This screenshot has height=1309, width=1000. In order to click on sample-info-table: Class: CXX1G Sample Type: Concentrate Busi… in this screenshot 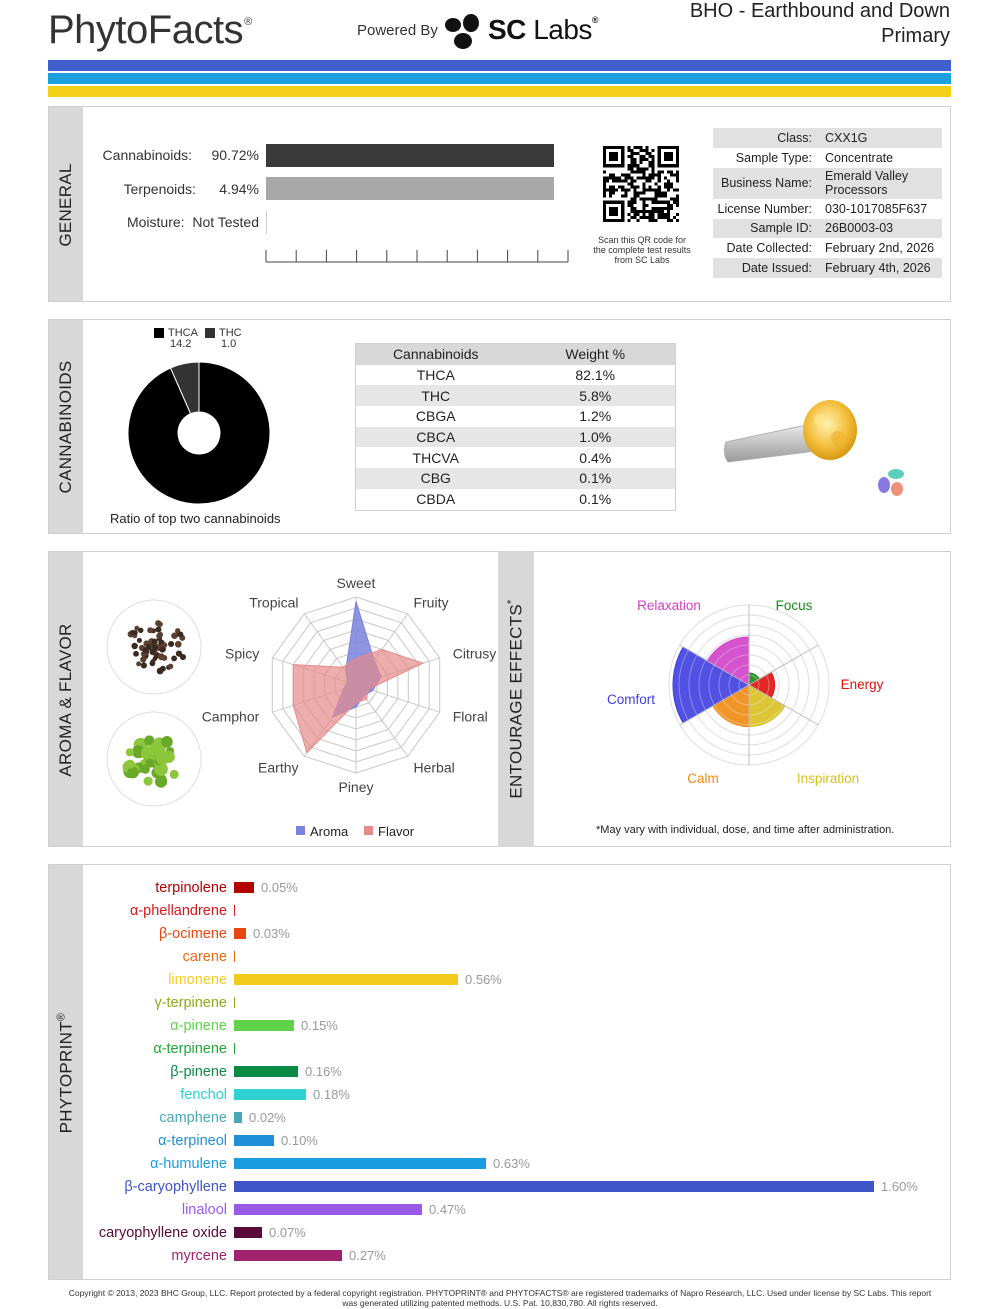, I will do `click(827, 203)`.